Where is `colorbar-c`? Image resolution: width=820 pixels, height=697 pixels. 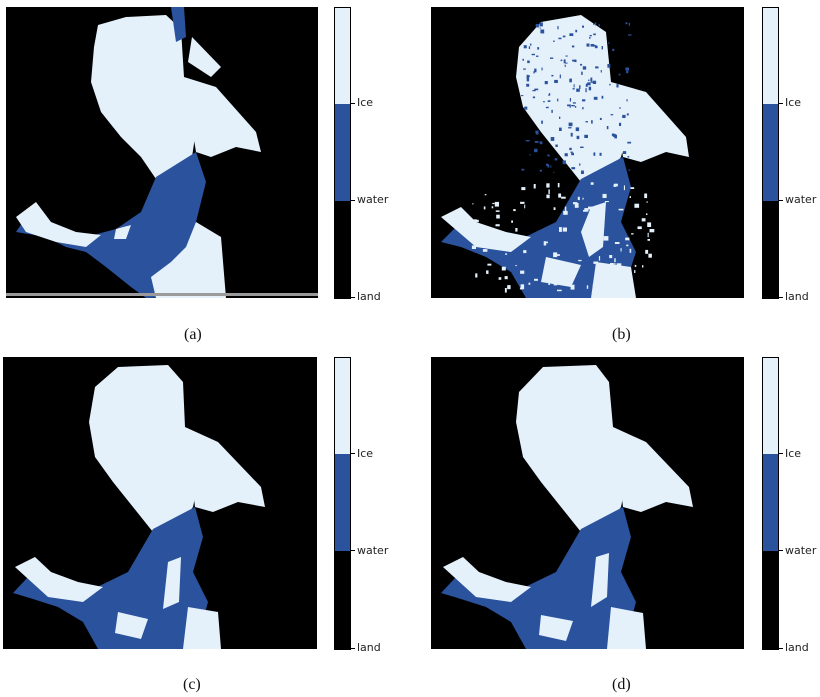 colorbar-c is located at coordinates (342, 503).